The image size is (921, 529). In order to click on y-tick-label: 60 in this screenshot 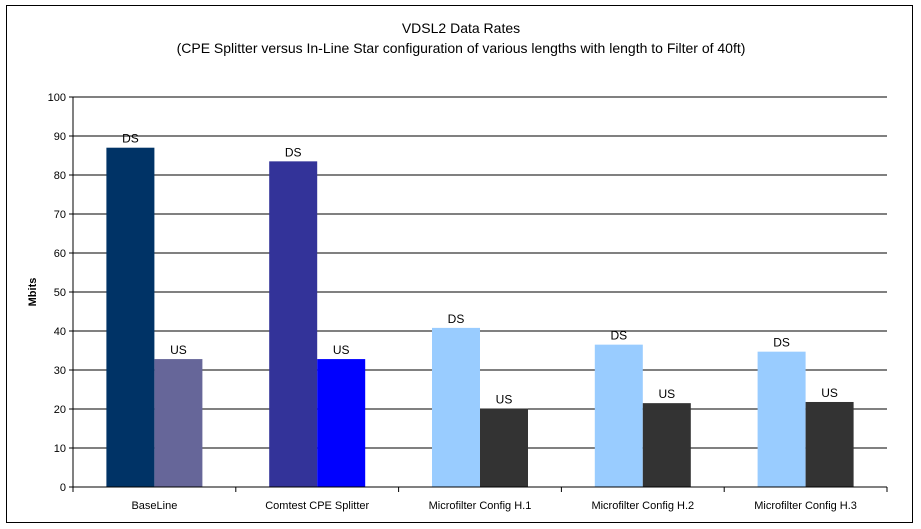, I will do `click(60, 254)`.